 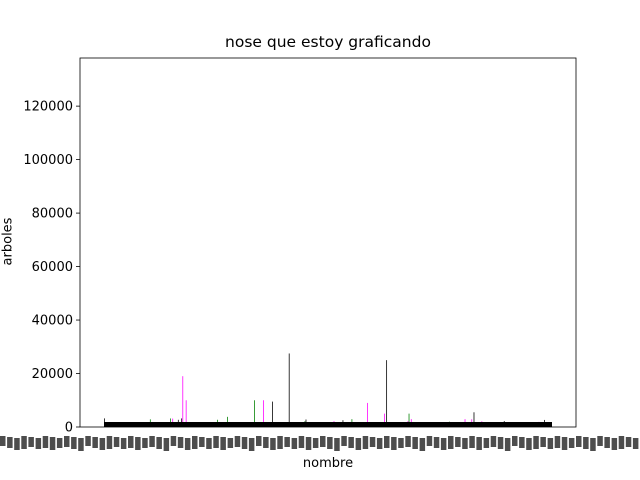 I want to click on bar-series, so click(x=328, y=390).